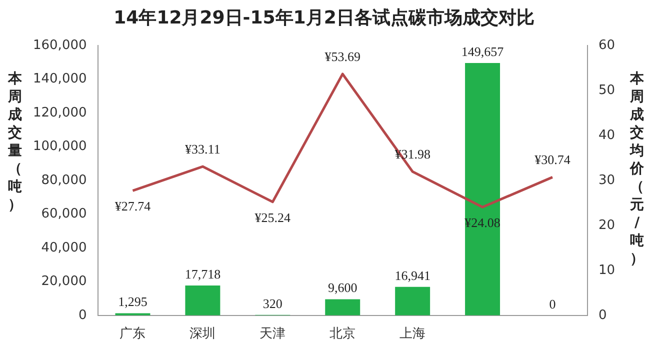 Image resolution: width=652 pixels, height=345 pixels. What do you see at coordinates (273, 217) in the screenshot?
I see `data-label: ¥25.24` at bounding box center [273, 217].